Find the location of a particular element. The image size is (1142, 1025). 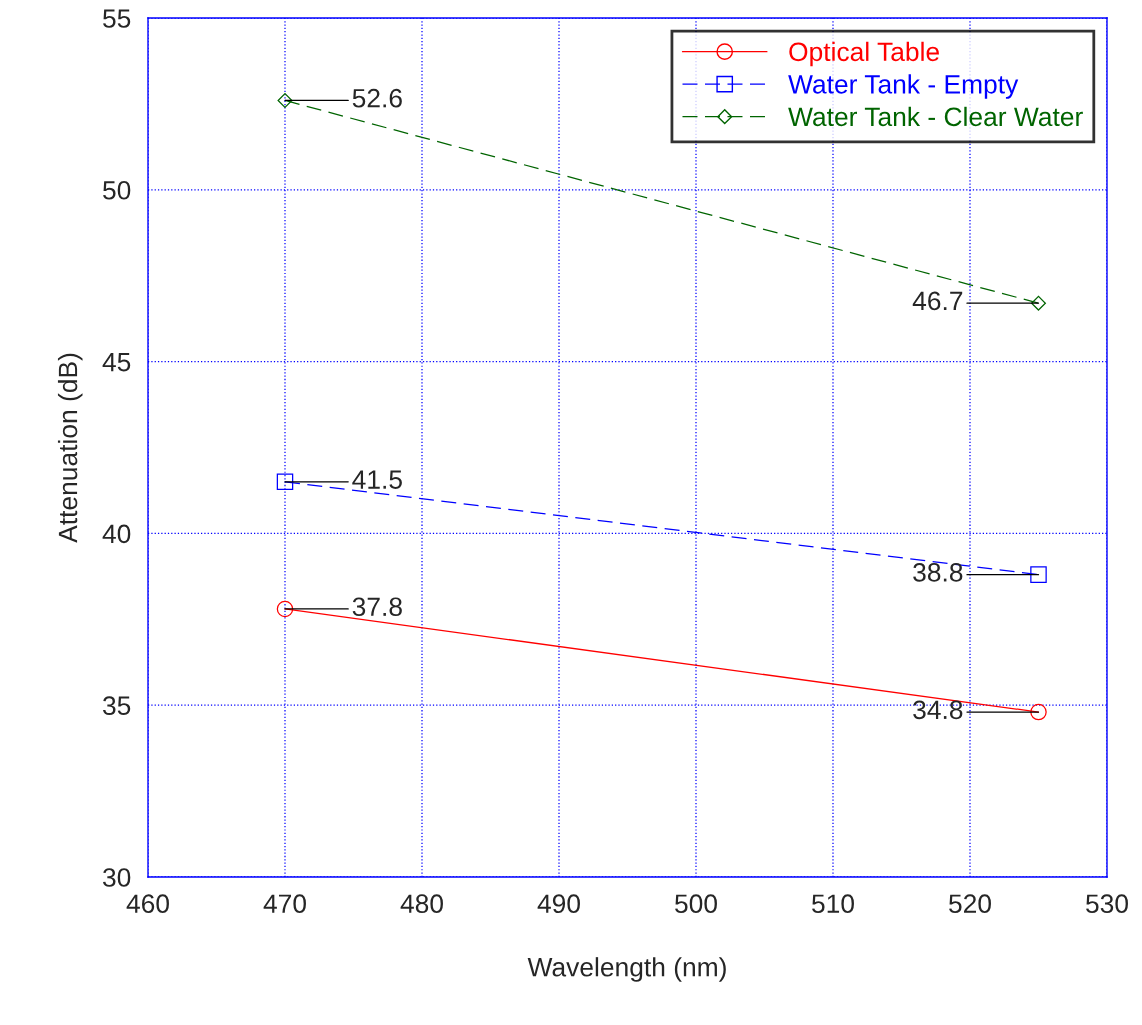

data-label: 37.8 is located at coordinates (377, 607).